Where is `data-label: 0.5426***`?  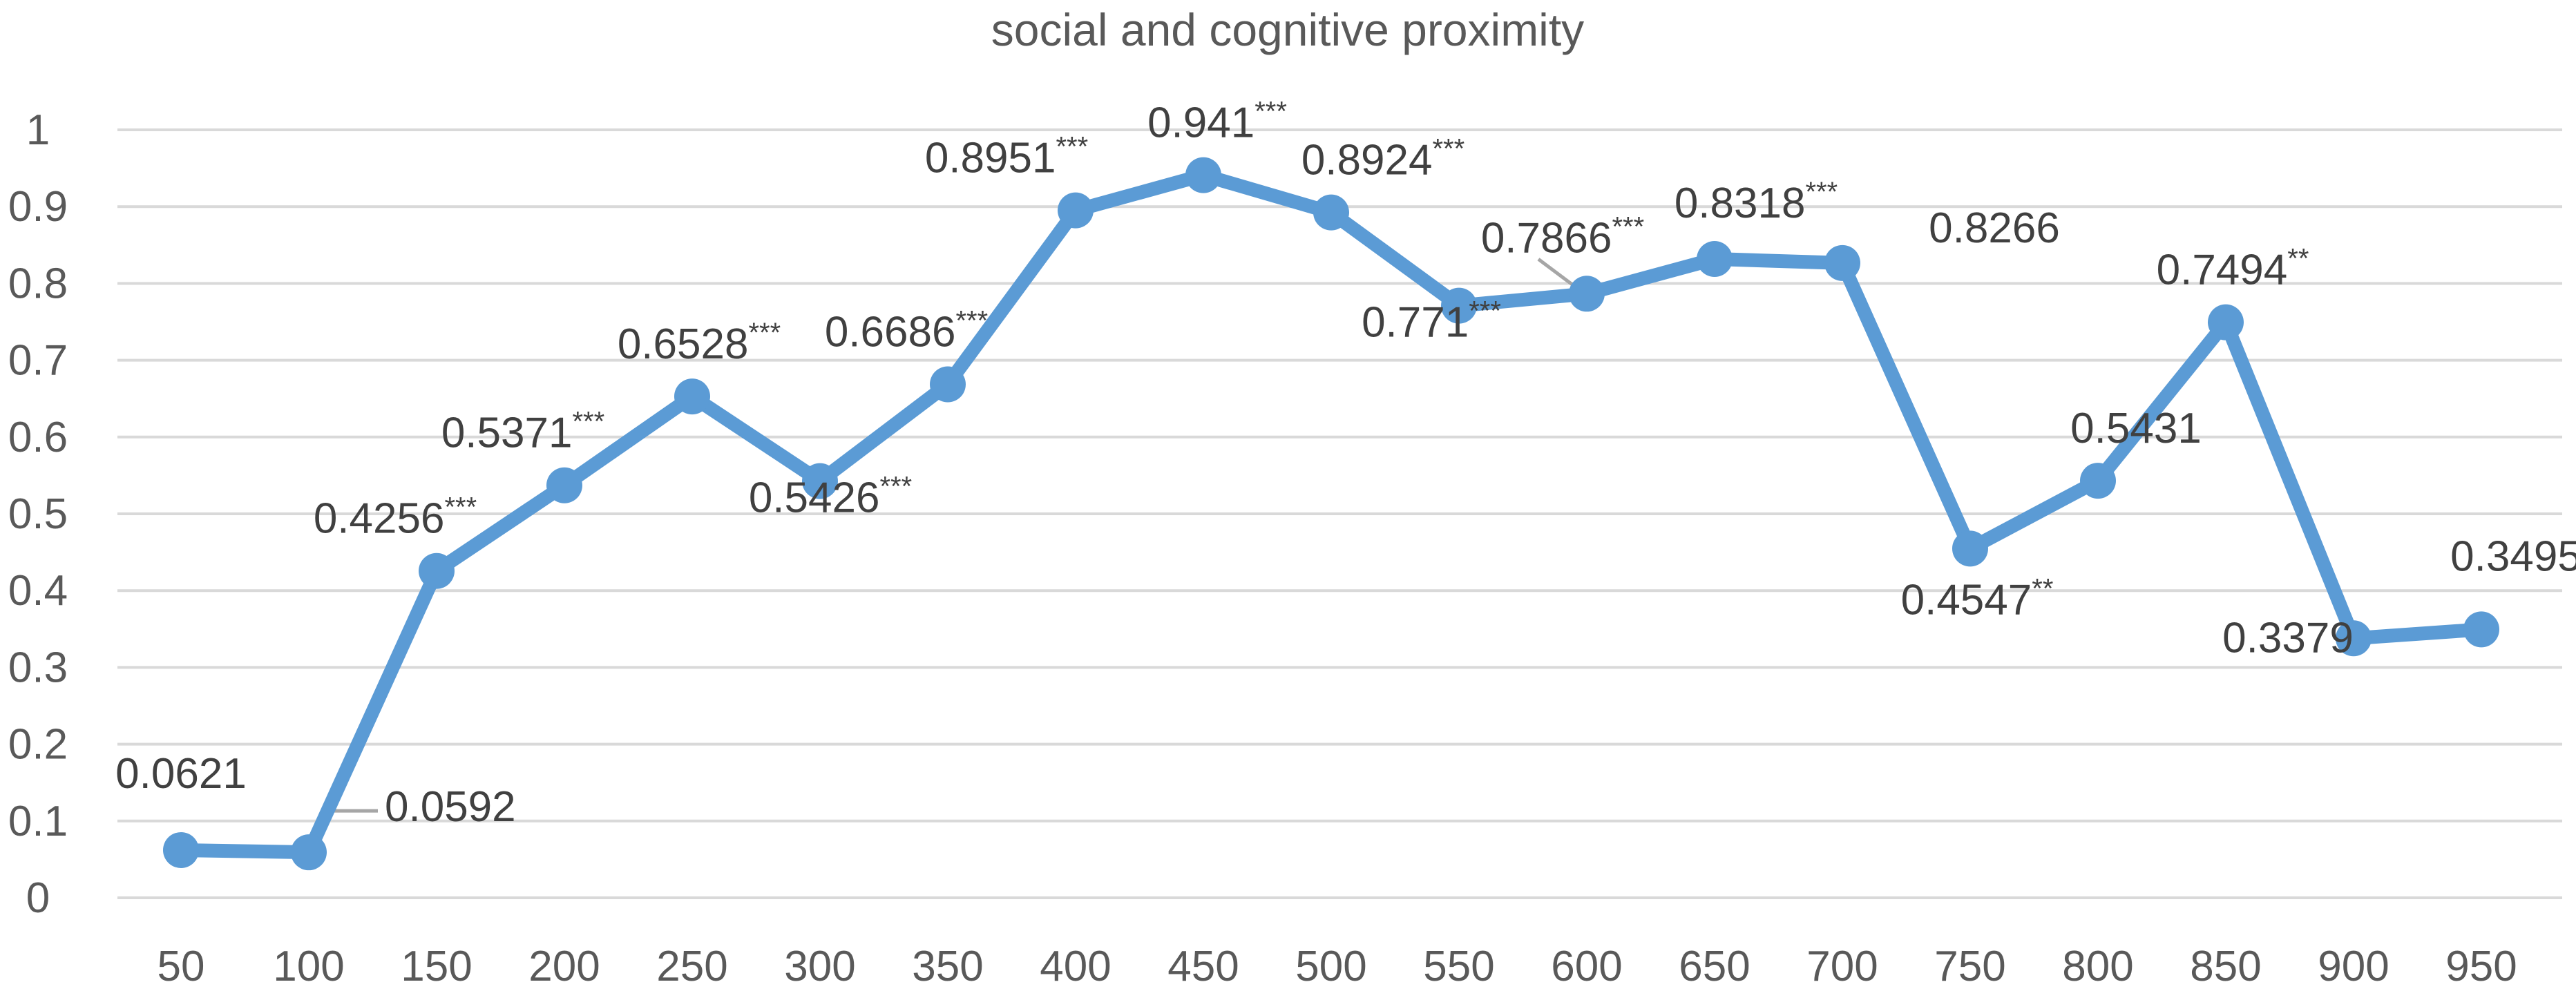 data-label: 0.5426*** is located at coordinates (830, 497).